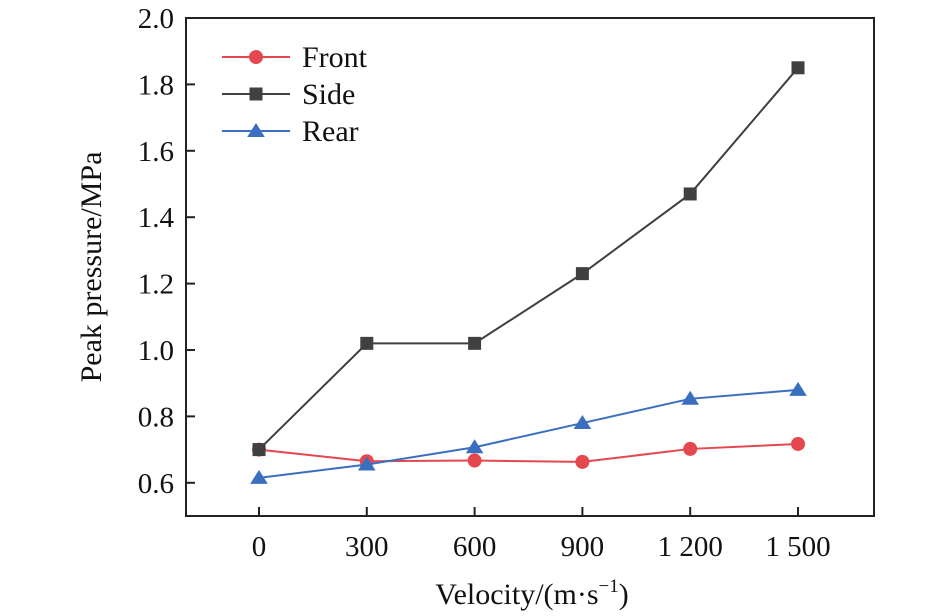  I want to click on legend-marker-front, so click(256, 57).